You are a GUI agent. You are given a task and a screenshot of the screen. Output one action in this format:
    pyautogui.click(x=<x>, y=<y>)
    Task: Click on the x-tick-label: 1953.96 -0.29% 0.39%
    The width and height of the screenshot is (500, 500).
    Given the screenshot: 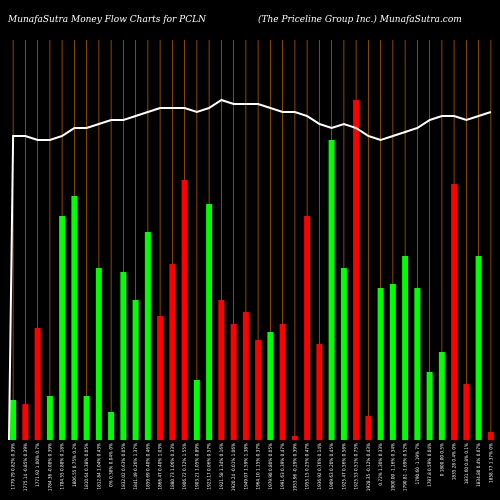 What is the action you would take?
    pyautogui.click(x=294, y=467)
    